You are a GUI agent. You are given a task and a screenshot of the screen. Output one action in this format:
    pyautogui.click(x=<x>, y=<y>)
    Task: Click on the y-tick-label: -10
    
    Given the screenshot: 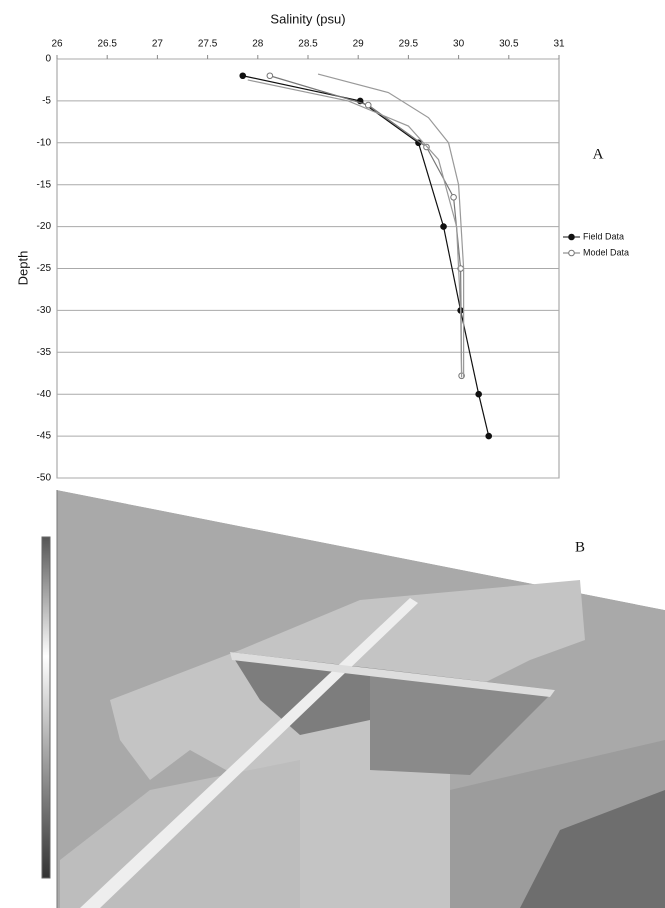 What is the action you would take?
    pyautogui.click(x=44, y=142)
    